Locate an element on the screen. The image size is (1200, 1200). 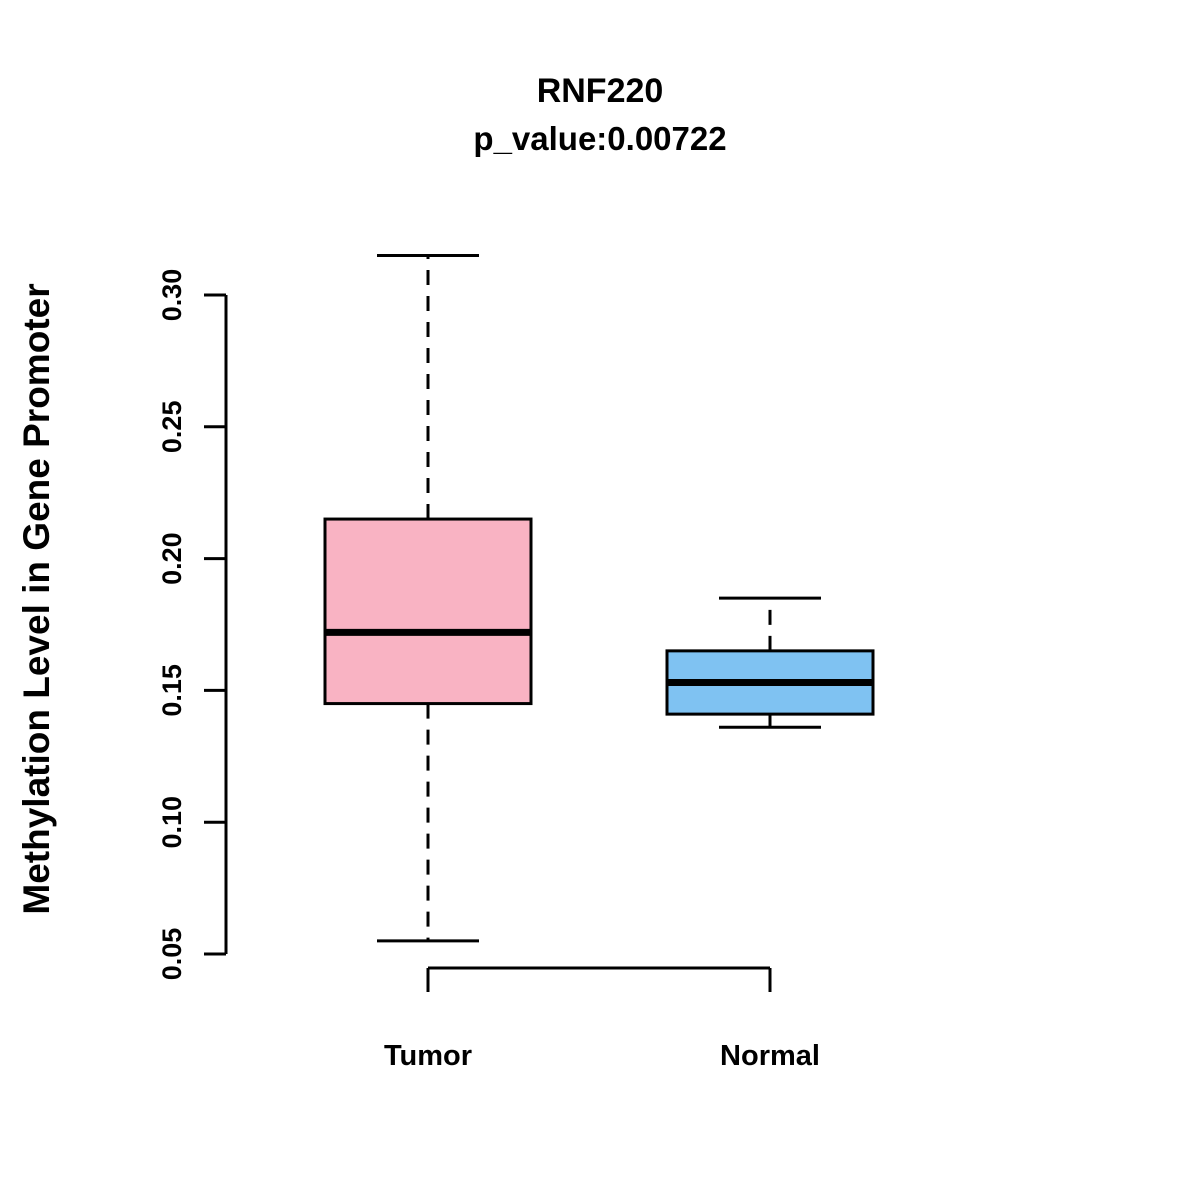
chart-title: RNF220 is located at coordinates (600, 91).